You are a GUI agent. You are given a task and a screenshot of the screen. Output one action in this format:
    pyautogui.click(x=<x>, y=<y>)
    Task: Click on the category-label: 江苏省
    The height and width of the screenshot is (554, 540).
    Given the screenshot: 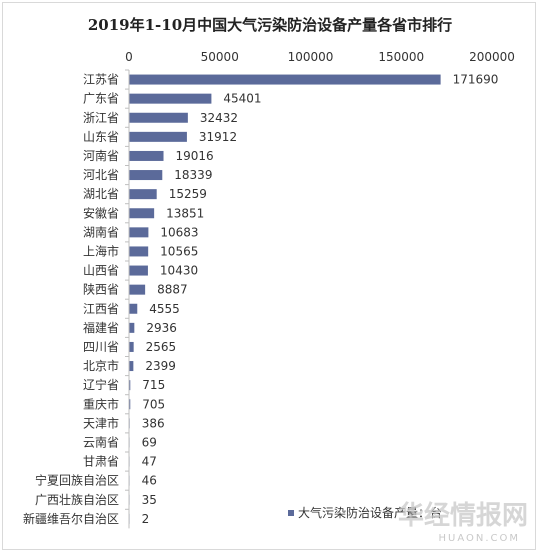 What is the action you would take?
    pyautogui.click(x=101, y=80)
    